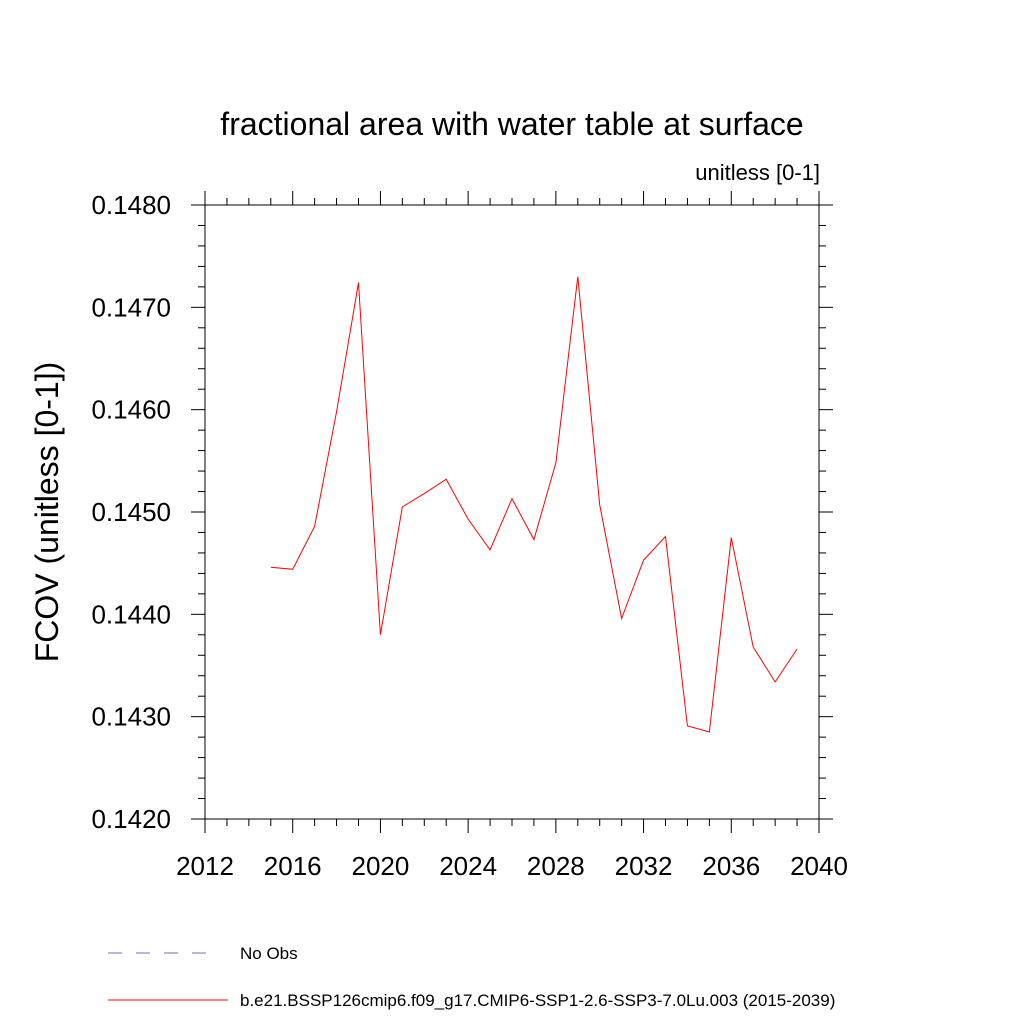  Describe the element at coordinates (731, 866) in the screenshot. I see `x-tick-label: 2036` at that location.